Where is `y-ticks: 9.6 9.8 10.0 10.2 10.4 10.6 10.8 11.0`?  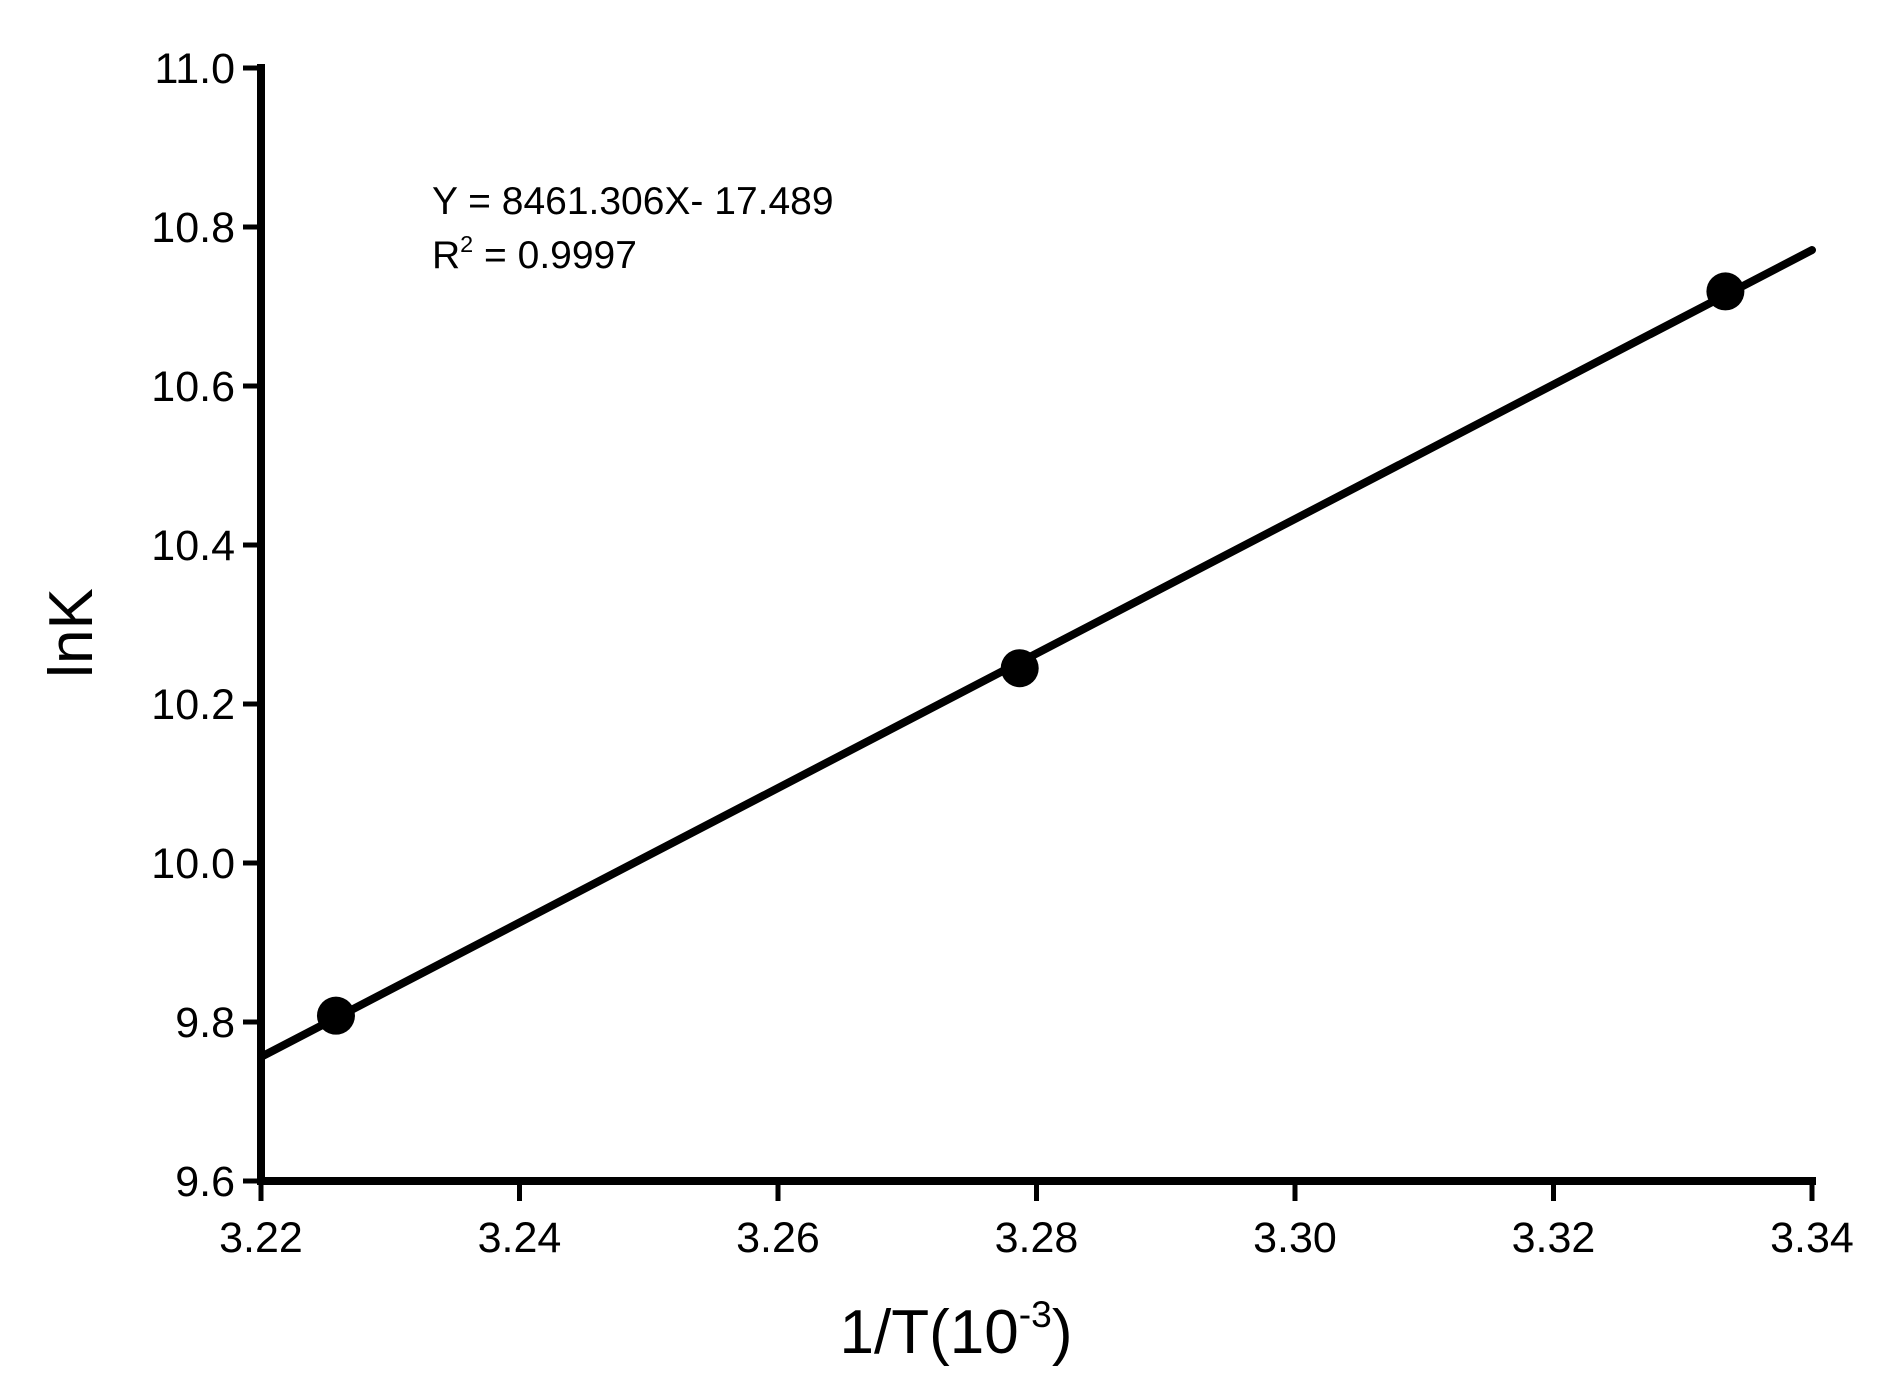 y-ticks: 9.6 9.8 10.0 10.2 10.4 10.6 10.8 11.0 is located at coordinates (206, 625).